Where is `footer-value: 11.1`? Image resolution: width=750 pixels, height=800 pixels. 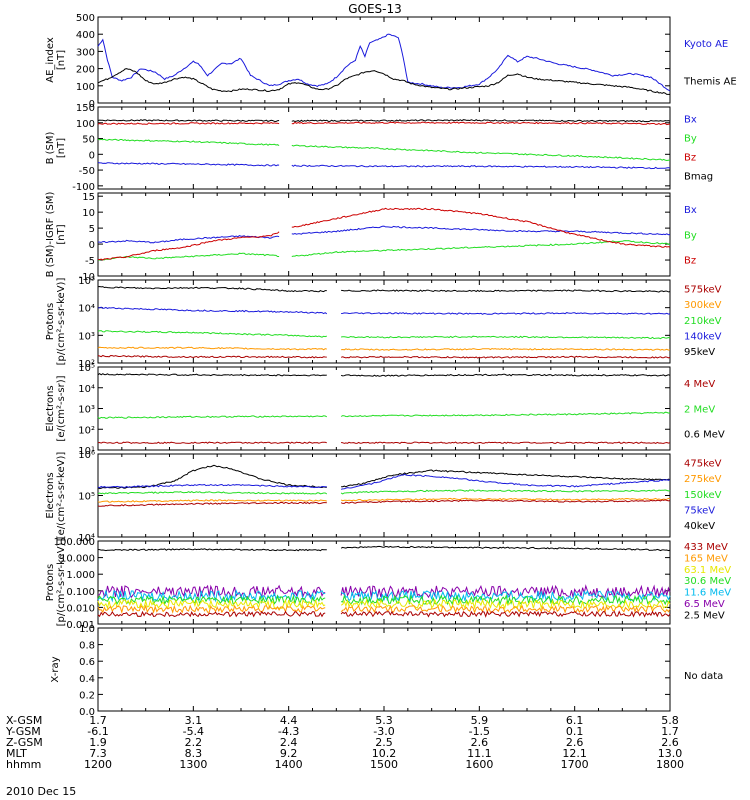
footer-value: 11.1 is located at coordinates (479, 753).